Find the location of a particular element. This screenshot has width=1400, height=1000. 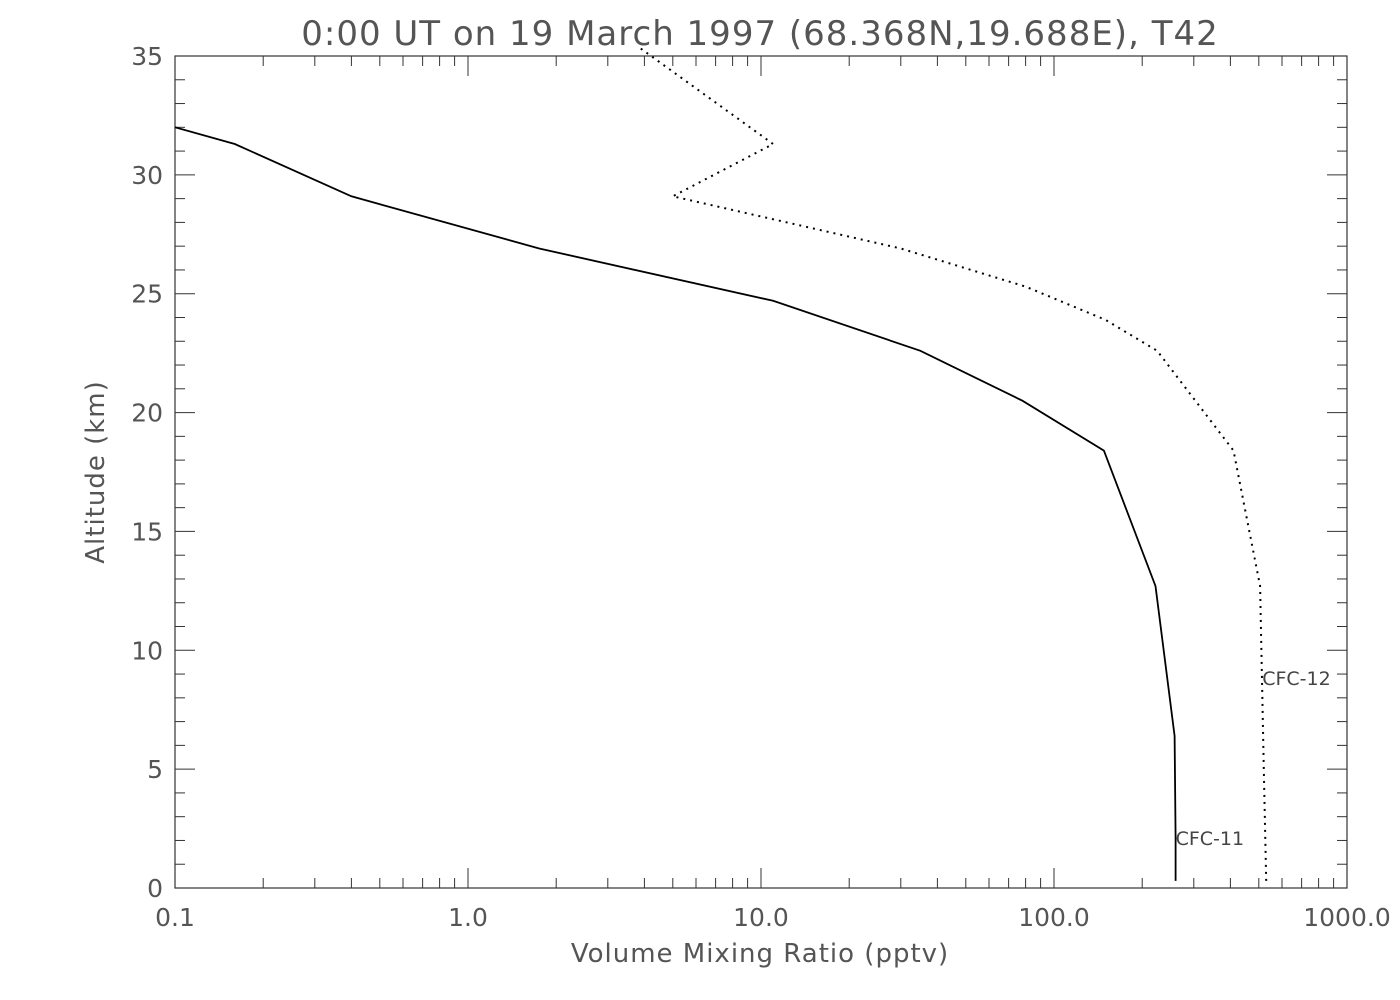

y-tick-label: 35 is located at coordinates (147, 56).